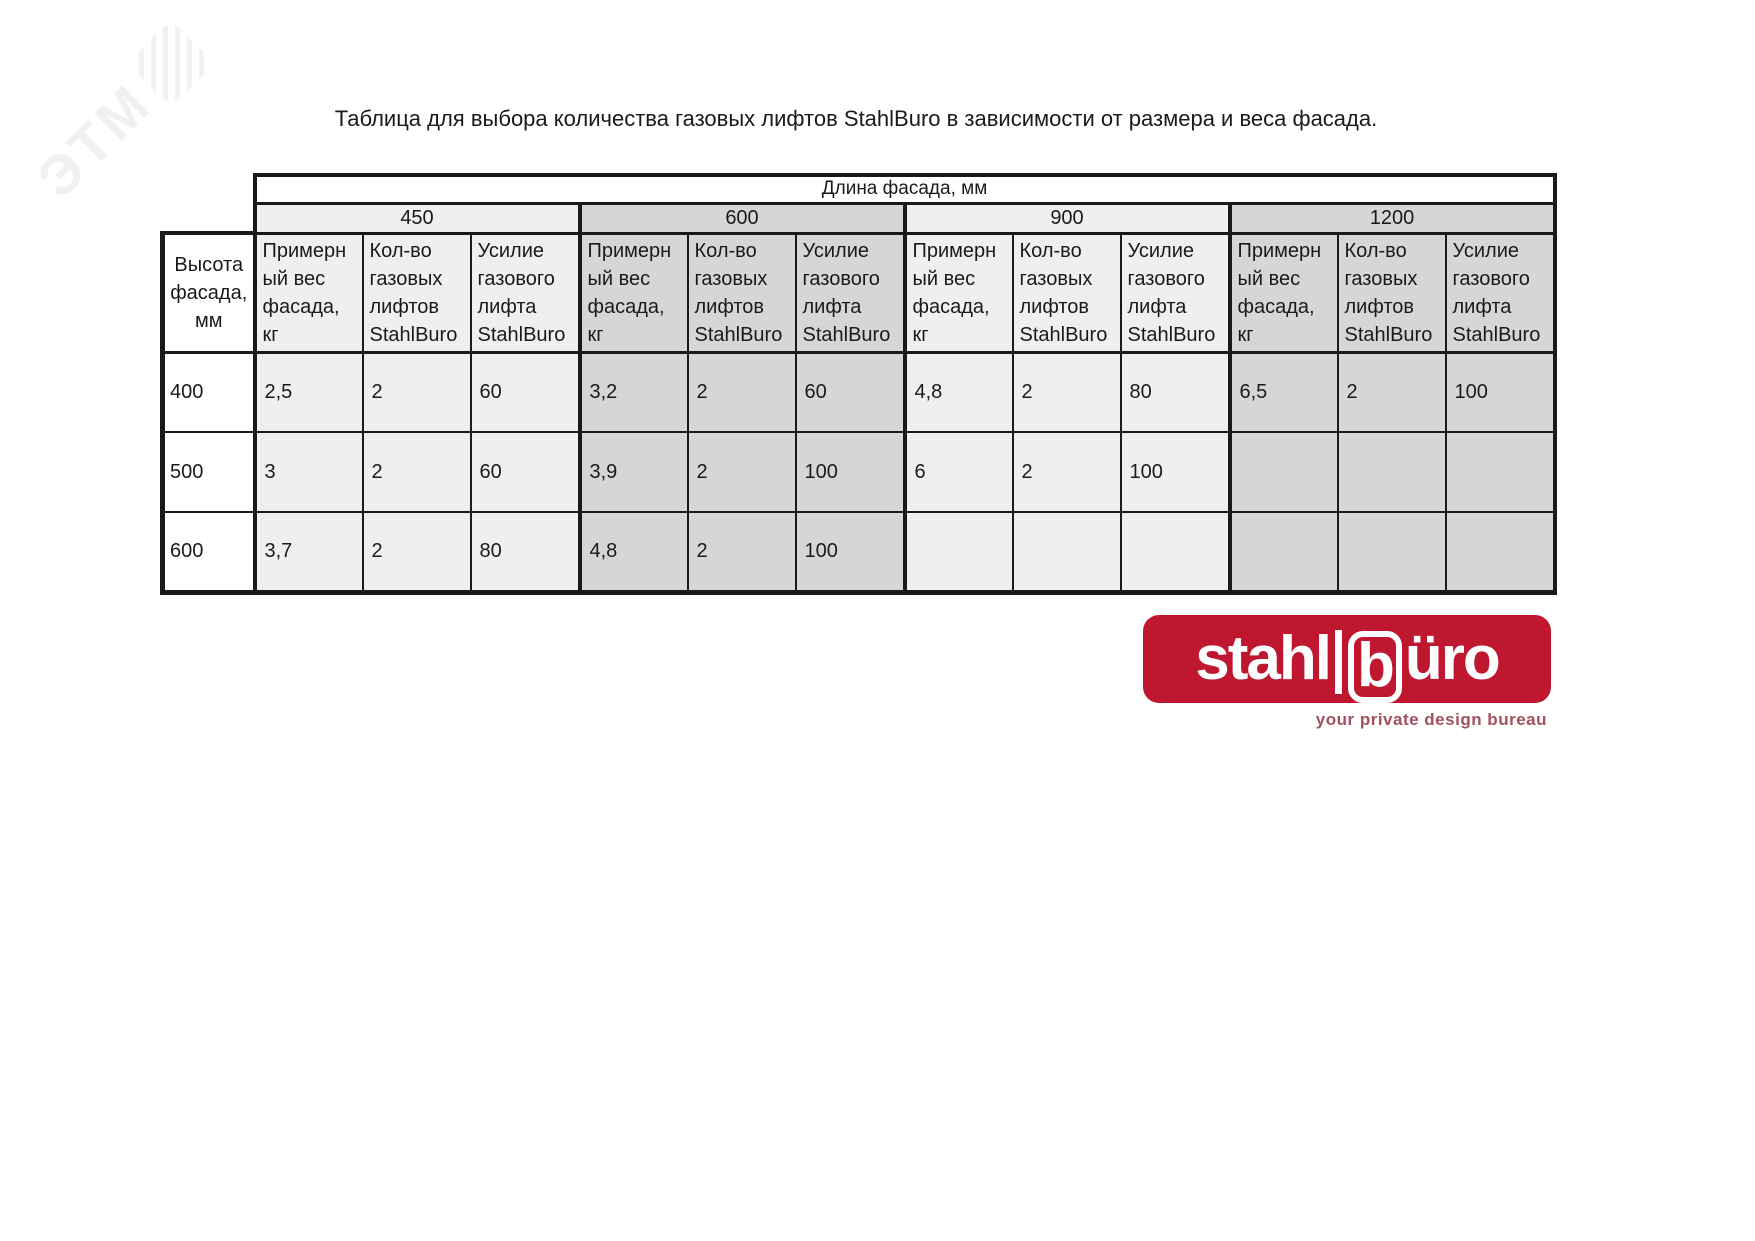 This screenshot has width=1755, height=1241. I want to click on row-label-400: 400, so click(208, 392).